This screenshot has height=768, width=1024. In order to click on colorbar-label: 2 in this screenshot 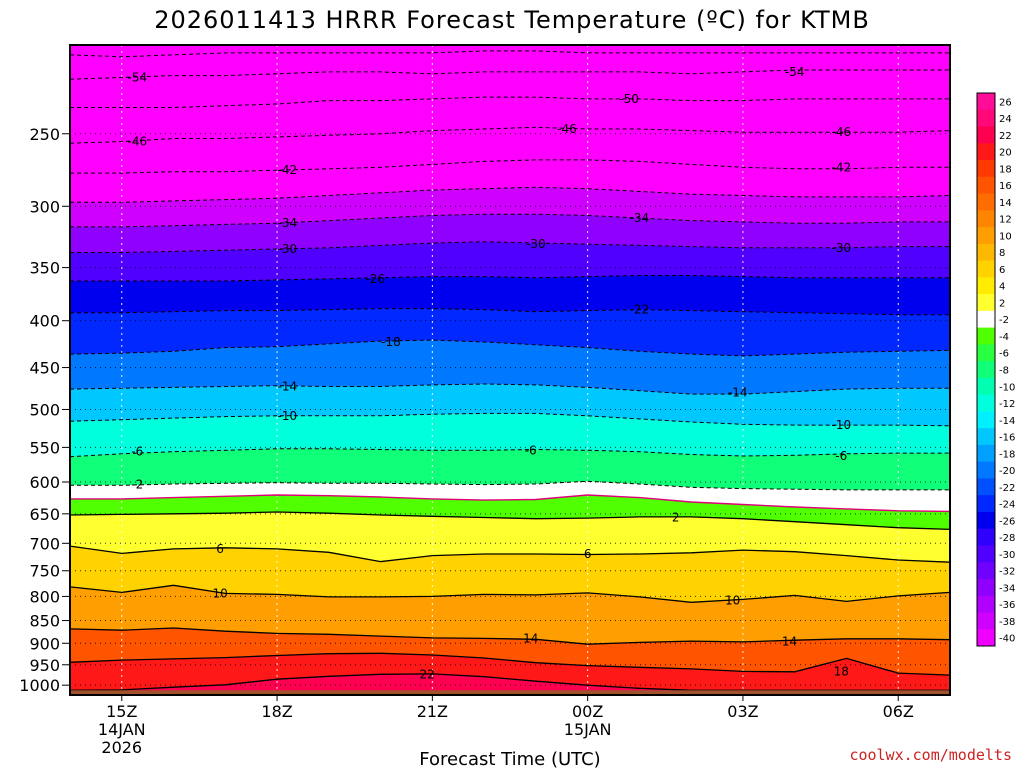, I will do `click(1002, 303)`.